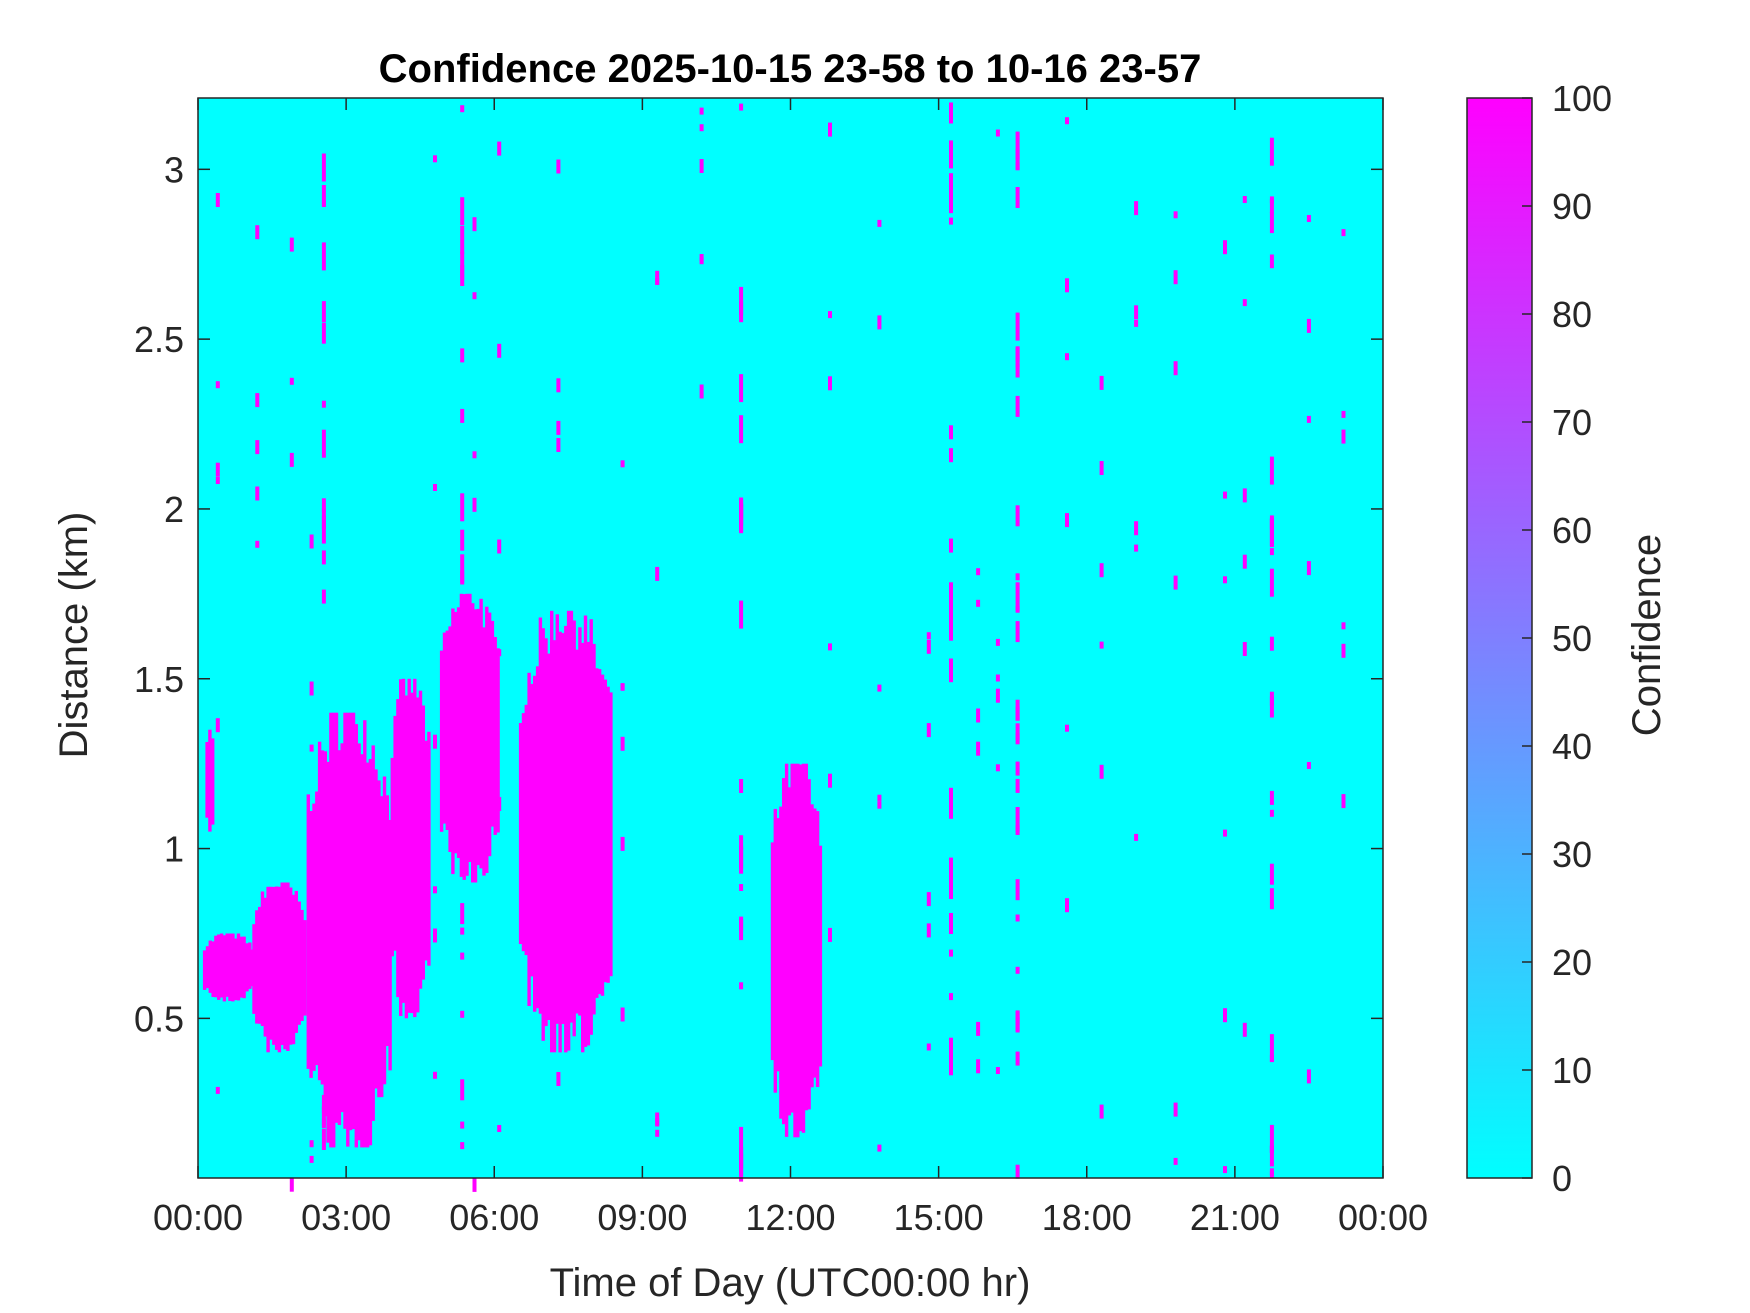 The height and width of the screenshot is (1313, 1750). What do you see at coordinates (1572, 962) in the screenshot?
I see `colorbar-tick-label: 20` at bounding box center [1572, 962].